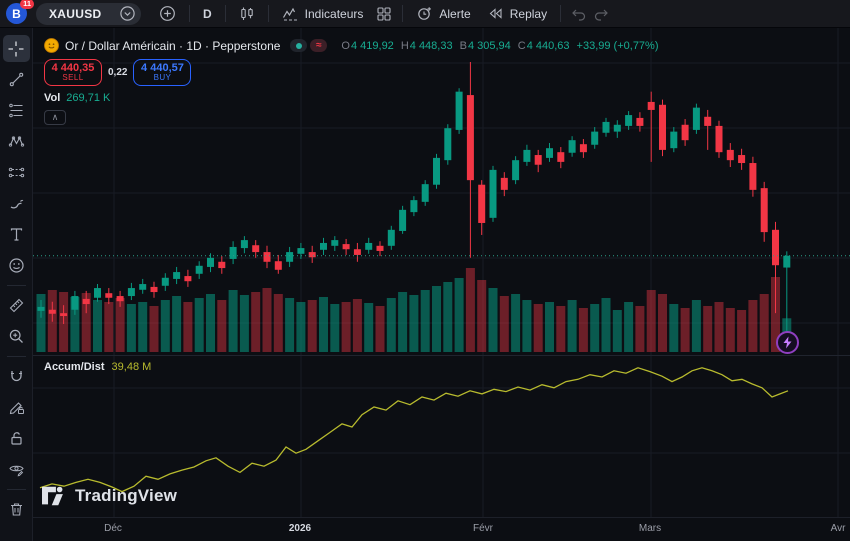  I want to click on crosshair-tool, so click(16, 48).